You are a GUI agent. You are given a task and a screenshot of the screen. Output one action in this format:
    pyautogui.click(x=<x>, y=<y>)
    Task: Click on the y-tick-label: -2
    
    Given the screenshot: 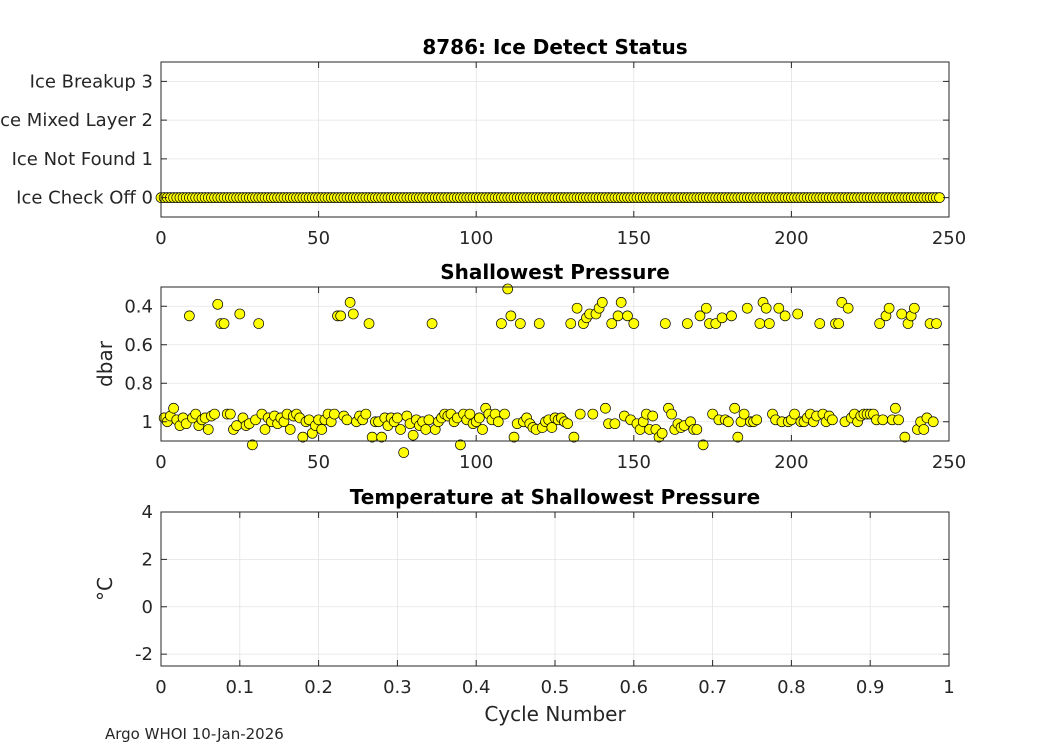 What is the action you would take?
    pyautogui.click(x=144, y=654)
    